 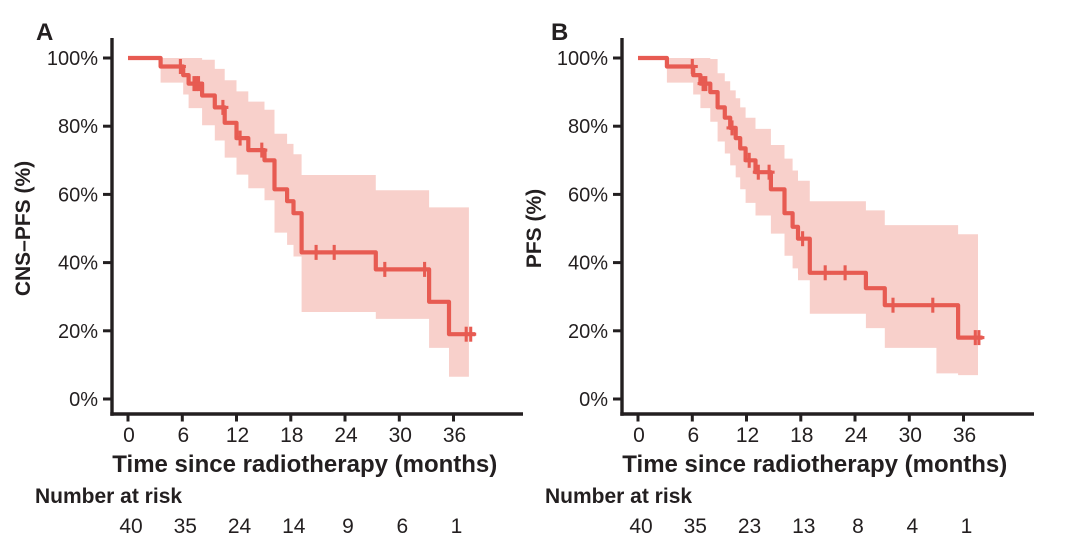 I want to click on risk-count: 24, so click(x=240, y=526).